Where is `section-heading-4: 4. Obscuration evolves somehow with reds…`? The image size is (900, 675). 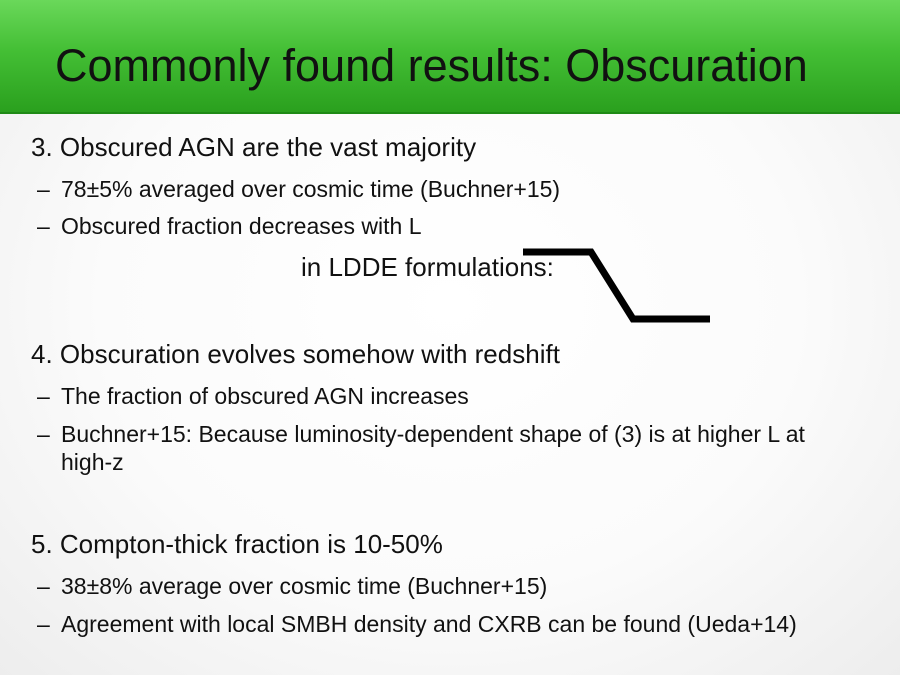
section-heading-4: 4. Obscuration evolves somehow with reds… is located at coordinates (295, 354).